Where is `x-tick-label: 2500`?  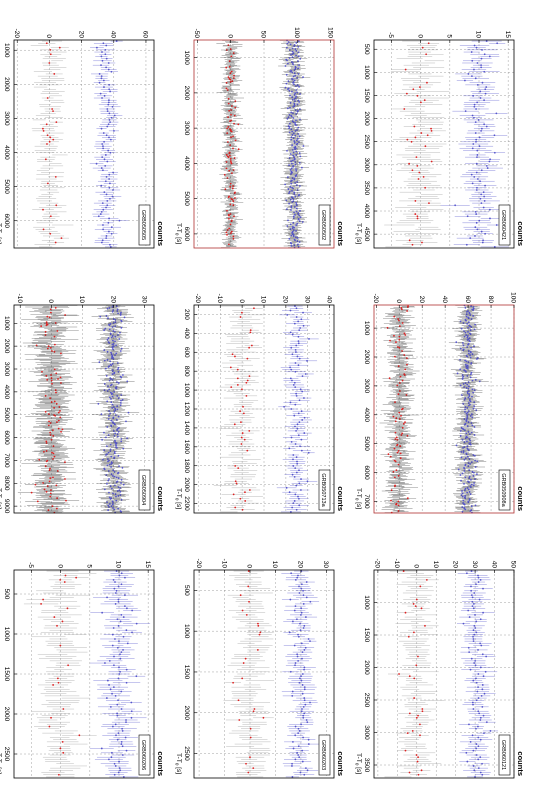
x-tick-label: 2500 is located at coordinates (366, 141).